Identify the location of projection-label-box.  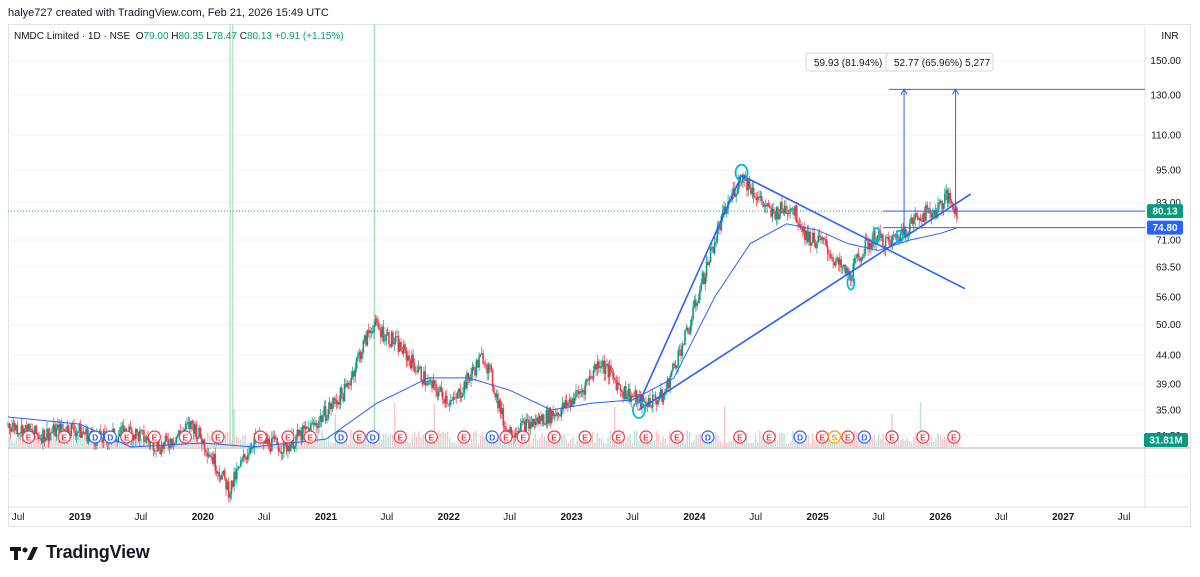
(939, 62).